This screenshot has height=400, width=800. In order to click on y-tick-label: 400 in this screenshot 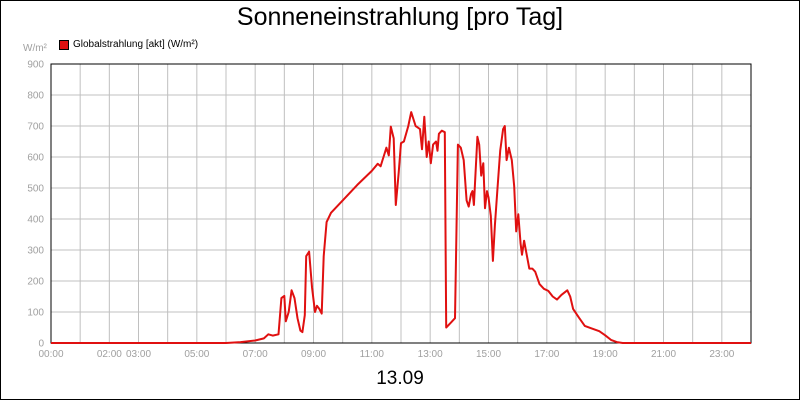, I will do `click(35, 220)`.